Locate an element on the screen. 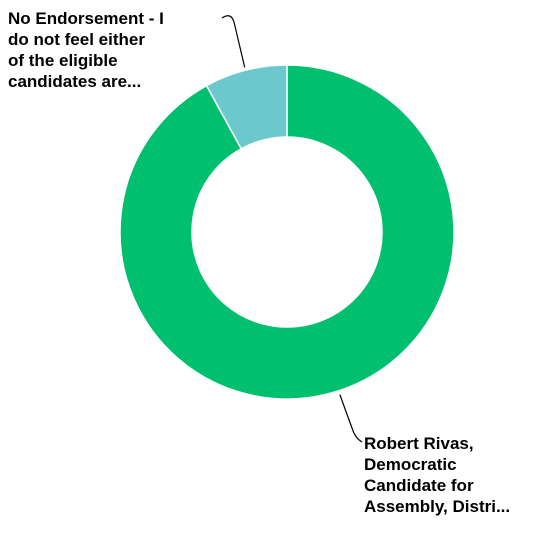 This screenshot has height=540, width=554. leader-line-robert-rivas is located at coordinates (351, 418).